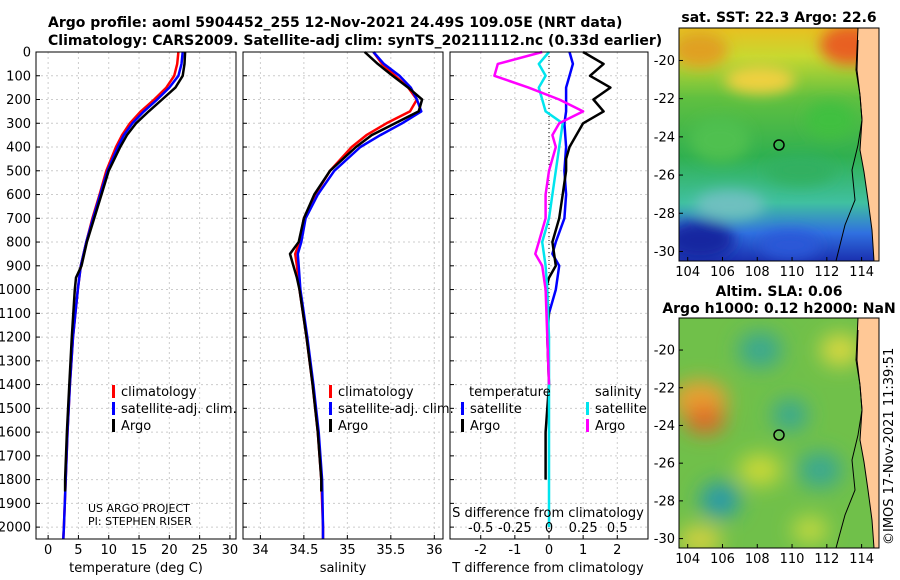  Describe the element at coordinates (664, 252) in the screenshot. I see `map-y-tick-label: -30` at that location.